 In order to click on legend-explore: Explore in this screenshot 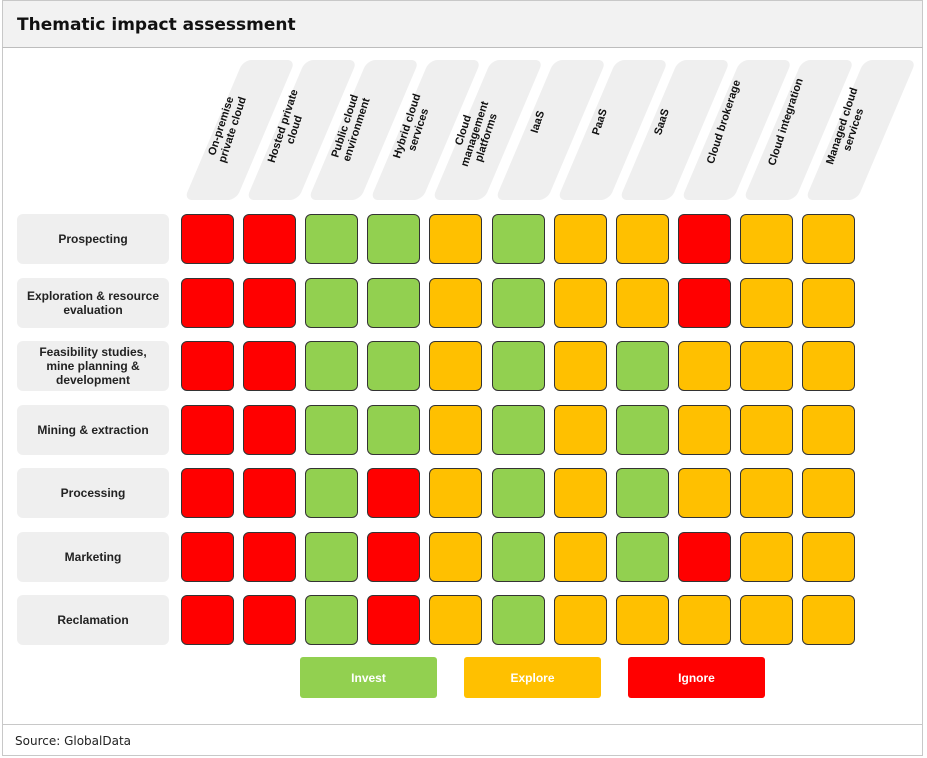, I will do `click(532, 677)`.